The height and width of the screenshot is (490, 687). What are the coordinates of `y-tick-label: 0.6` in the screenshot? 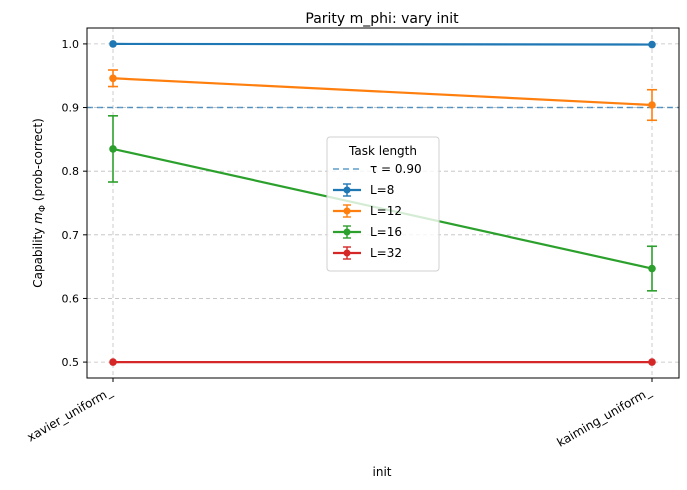 It's located at (71, 298).